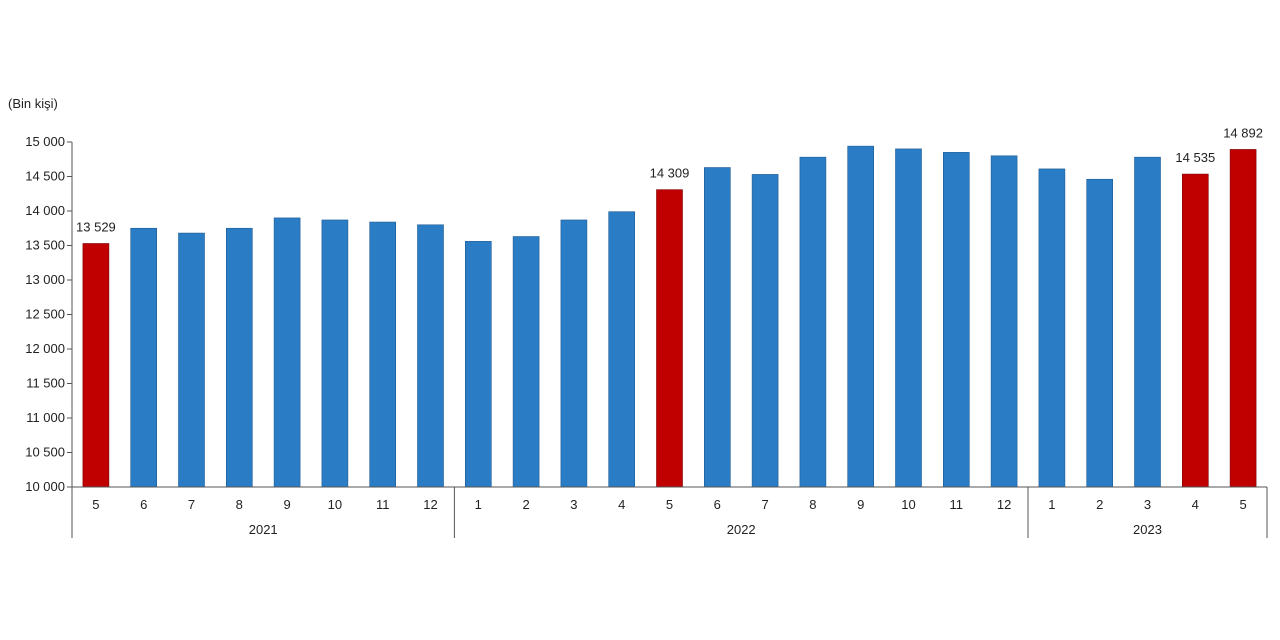  I want to click on y-tick-label: 10 500, so click(45, 452).